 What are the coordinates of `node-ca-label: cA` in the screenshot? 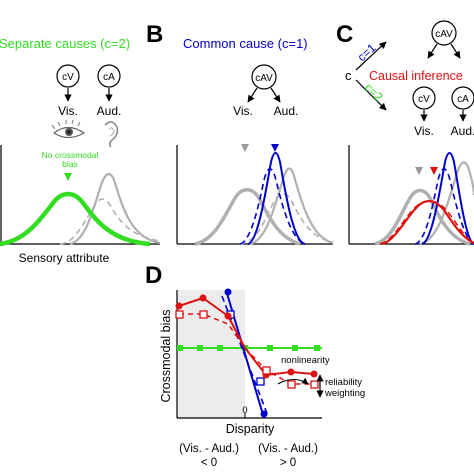 It's located at (109, 77).